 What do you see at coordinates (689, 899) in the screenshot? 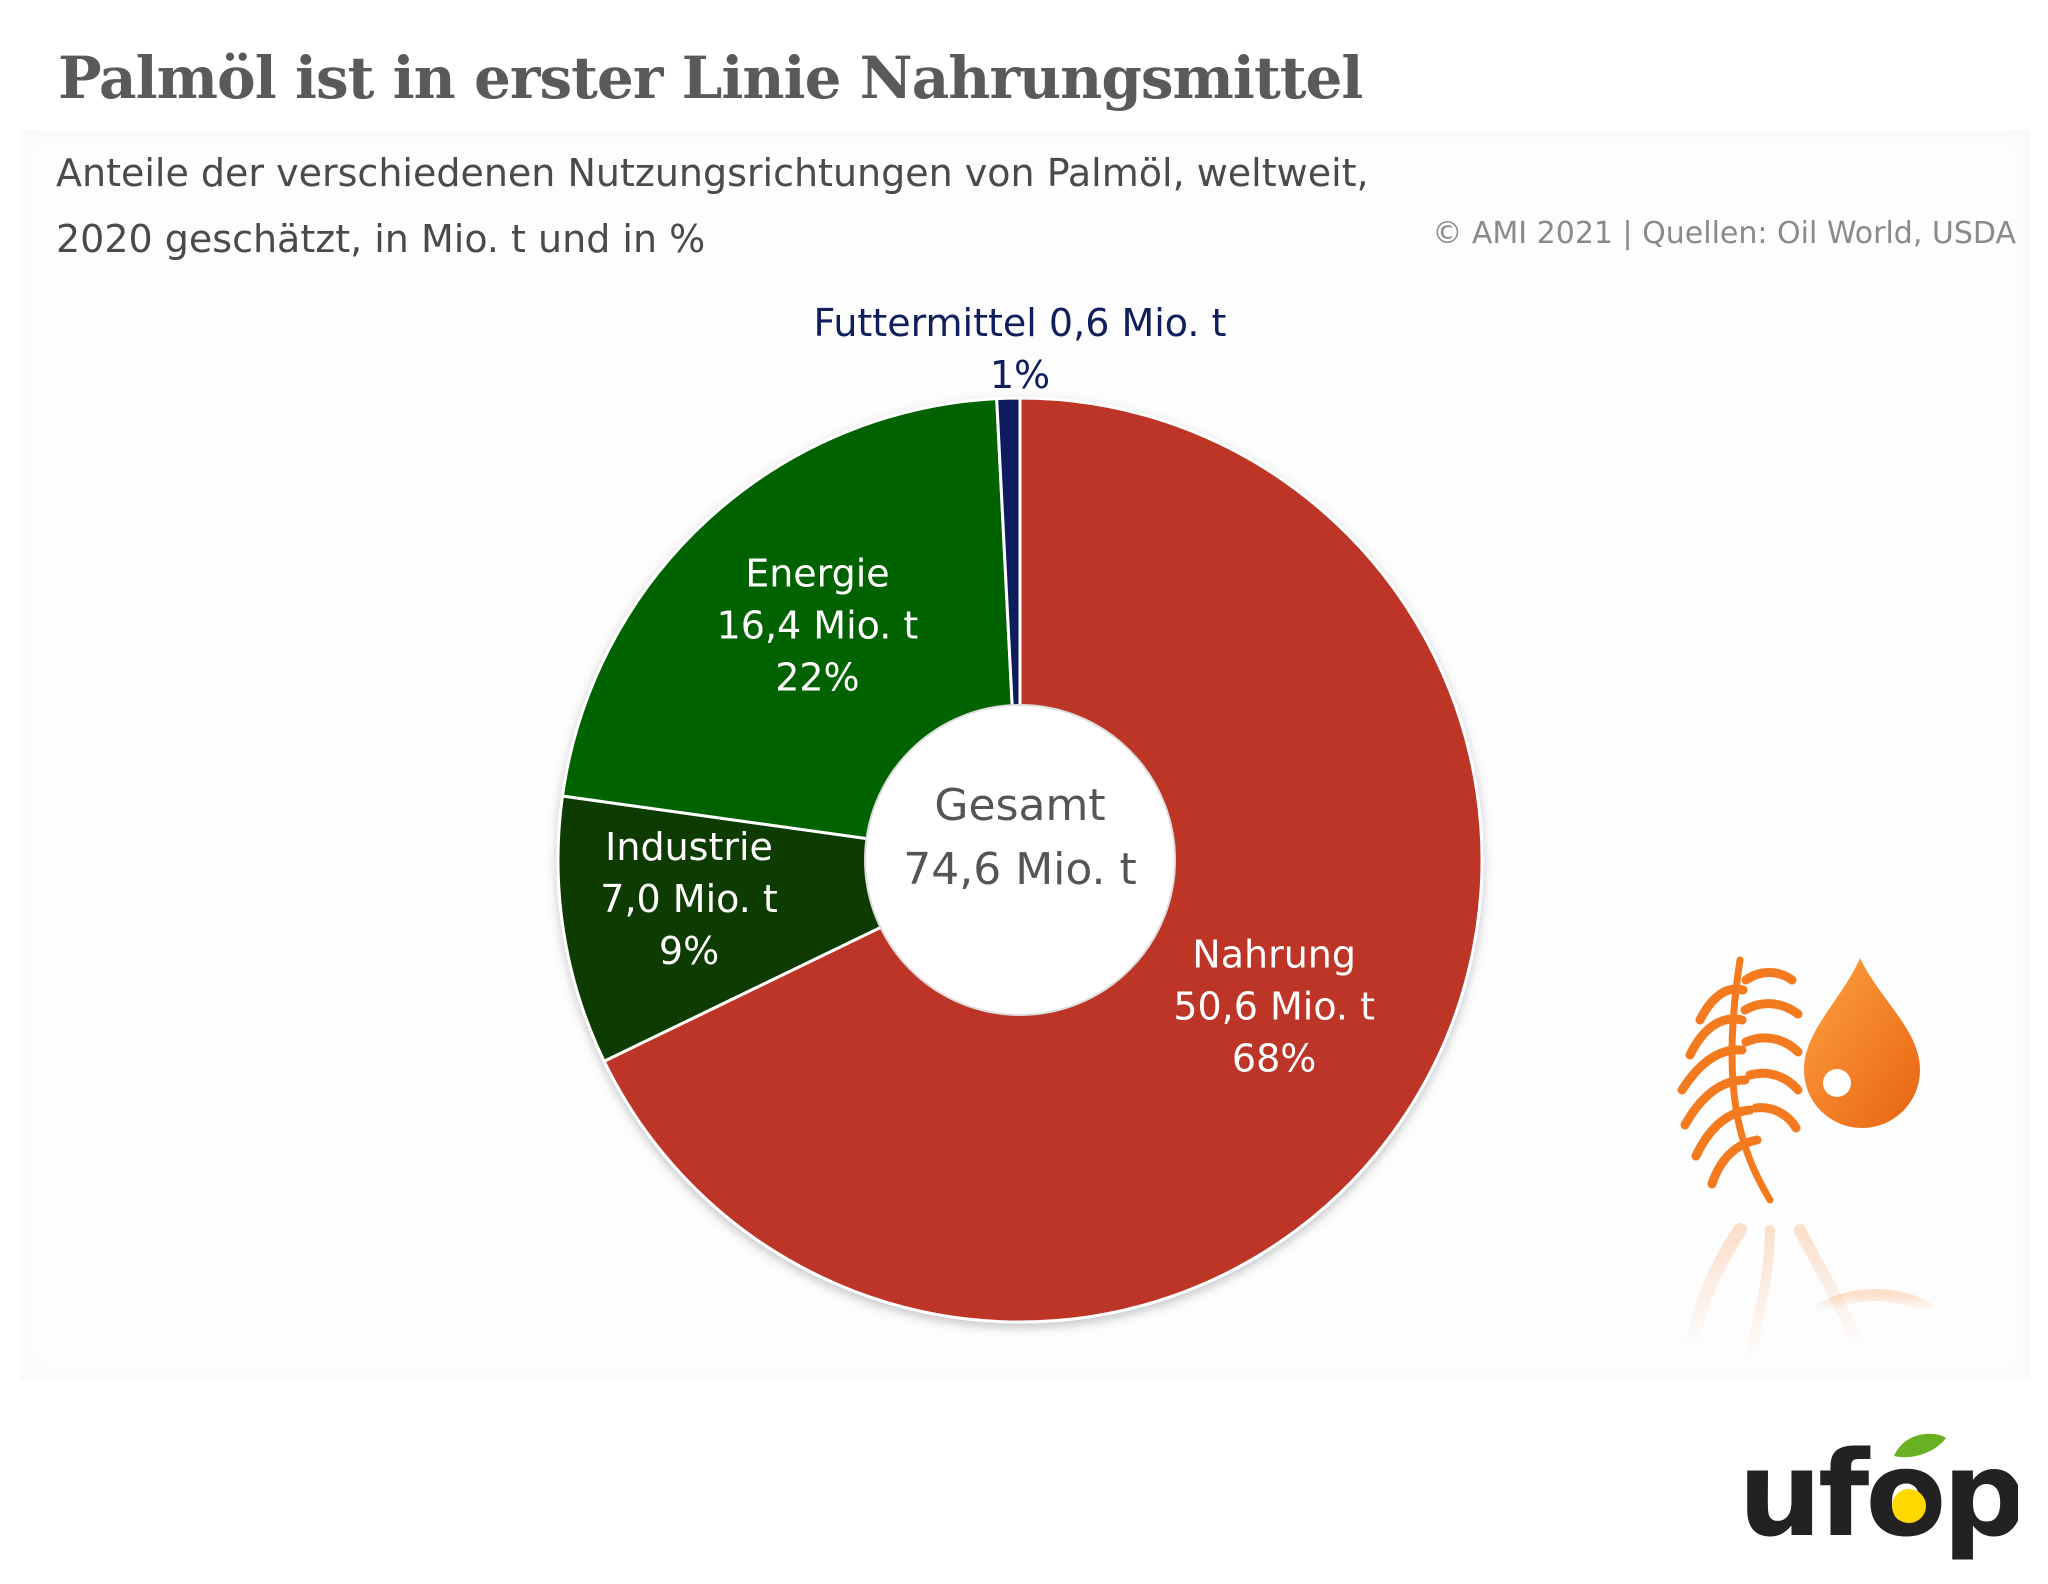
I see `label-industrie: Industrie 7,0 Mio. t 9%` at bounding box center [689, 899].